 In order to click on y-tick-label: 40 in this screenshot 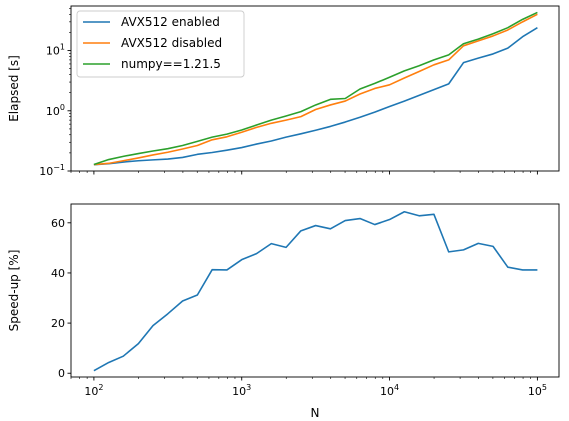, I will do `click(58, 273)`.